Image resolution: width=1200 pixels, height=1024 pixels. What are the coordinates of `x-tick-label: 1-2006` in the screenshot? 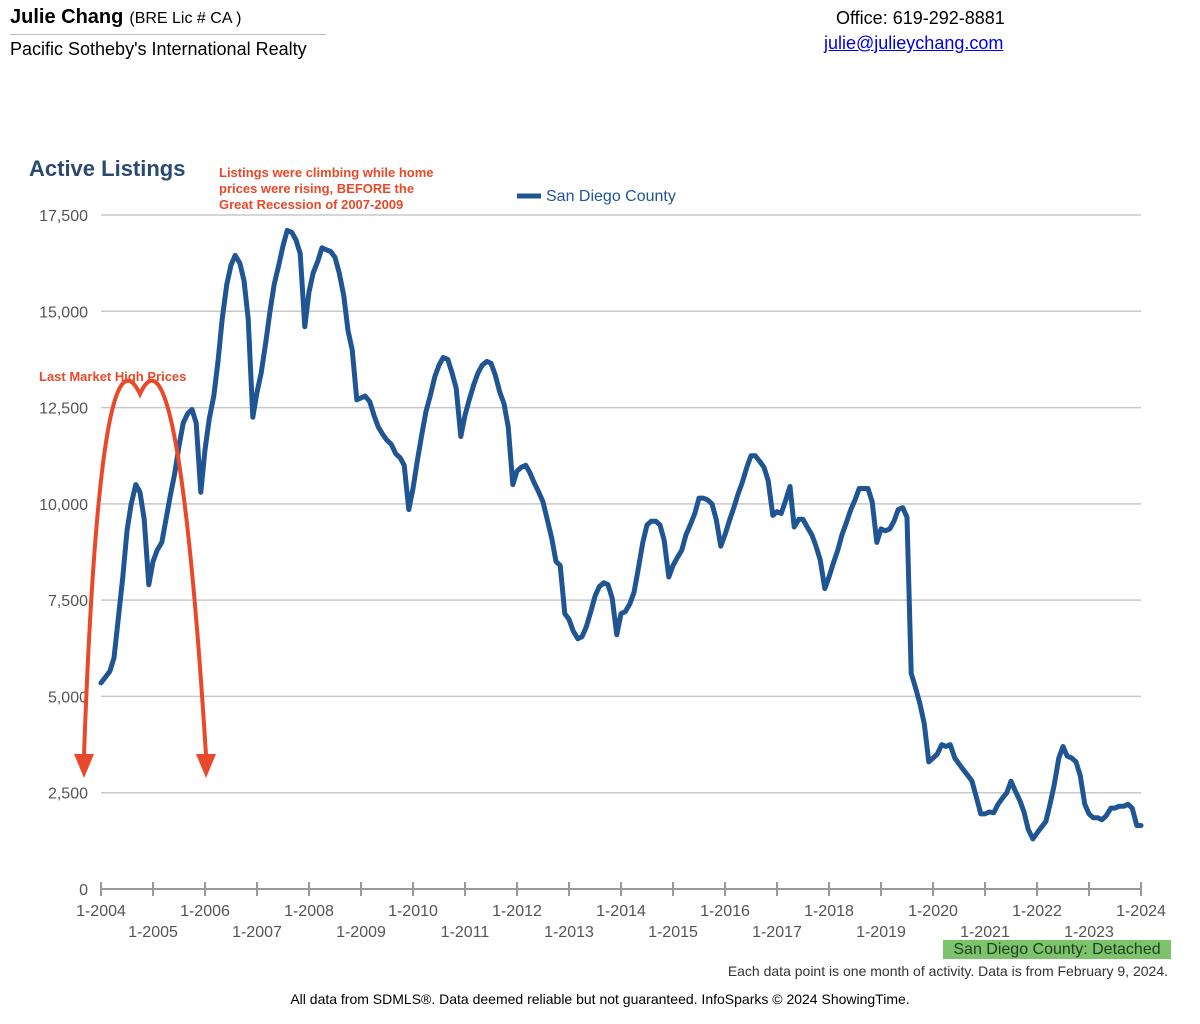 It's located at (205, 911).